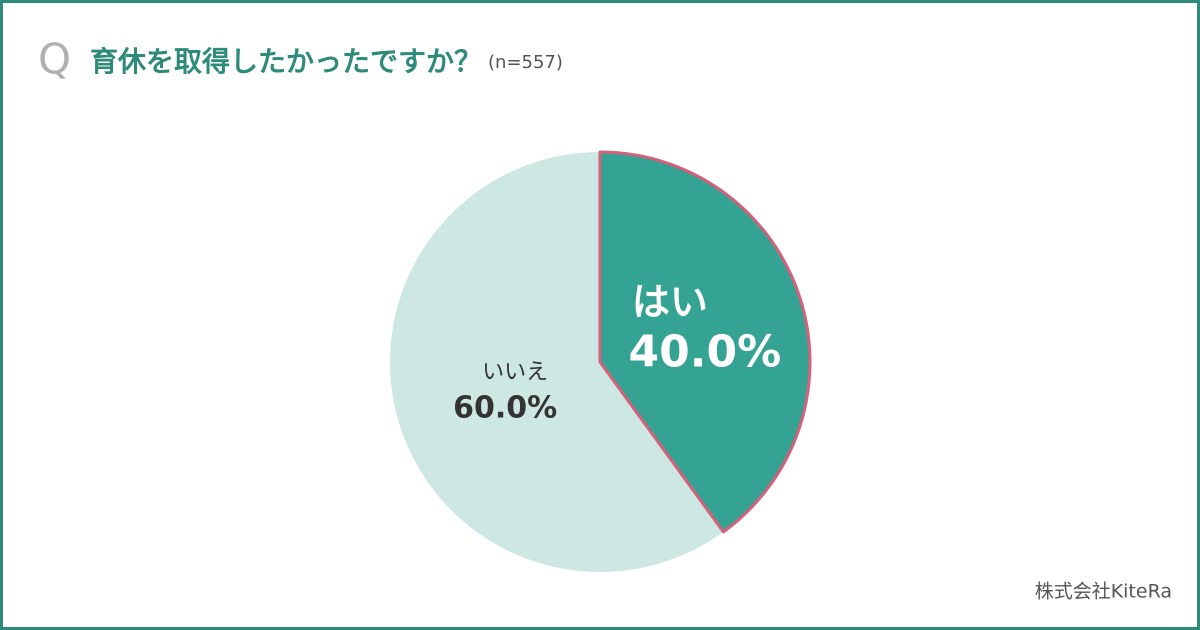 The image size is (1200, 630). I want to click on value-label: 60.0%, so click(505, 408).